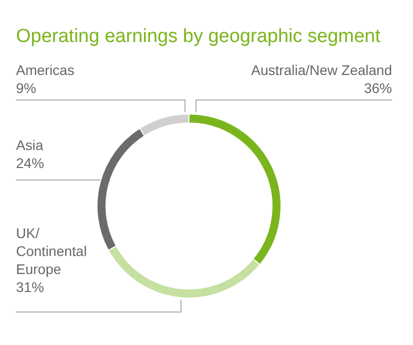 The image size is (413, 345). What do you see at coordinates (30, 145) in the screenshot?
I see `slice-label: Asia` at bounding box center [30, 145].